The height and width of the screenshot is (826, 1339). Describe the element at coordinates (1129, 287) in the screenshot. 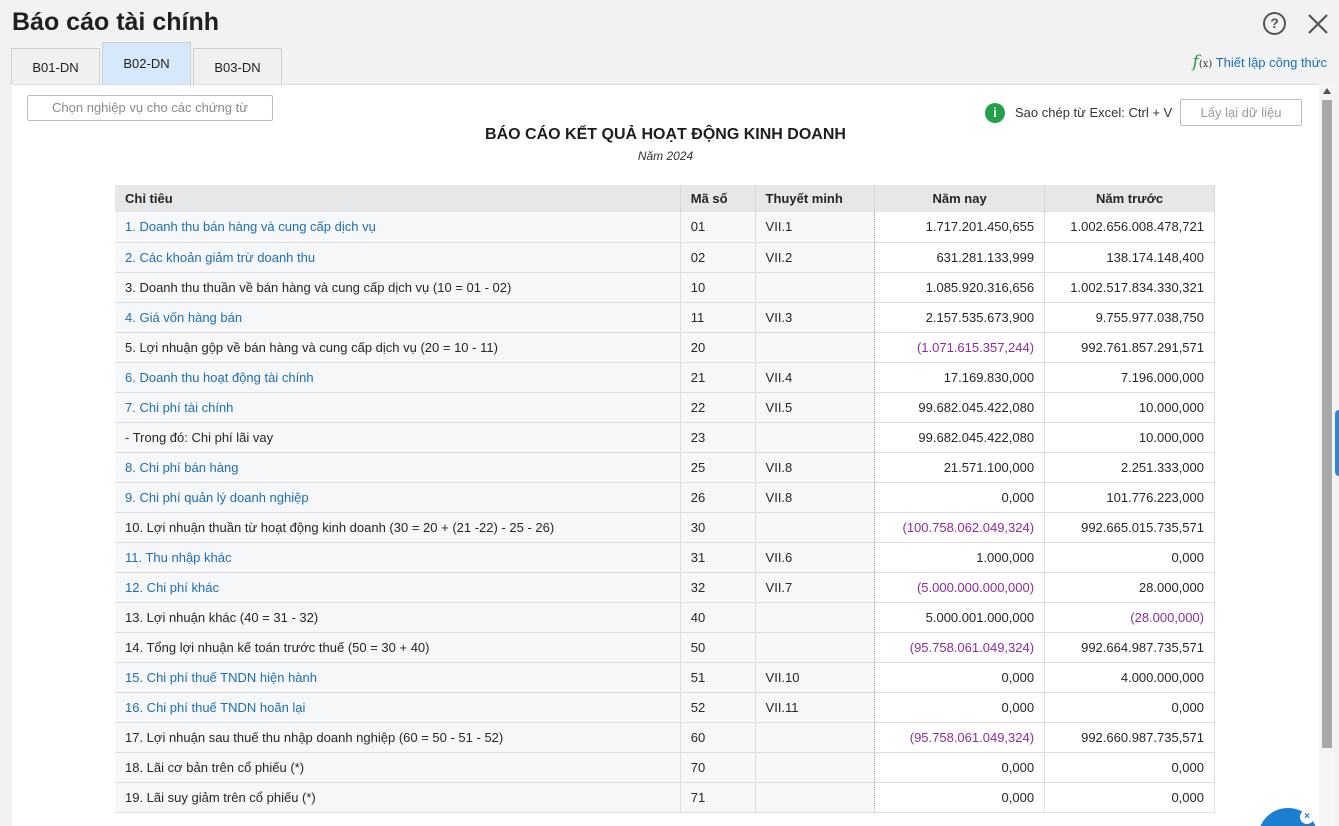

I see `row-previous-year: 1.002.517.834.330,321` at that location.